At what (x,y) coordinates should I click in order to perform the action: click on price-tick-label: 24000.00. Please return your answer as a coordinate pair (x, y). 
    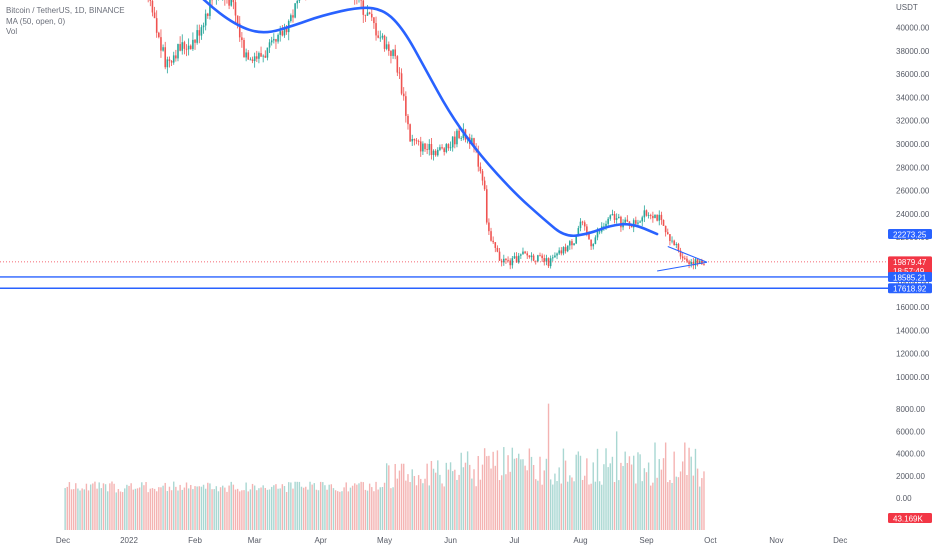
    Looking at the image, I should click on (913, 214).